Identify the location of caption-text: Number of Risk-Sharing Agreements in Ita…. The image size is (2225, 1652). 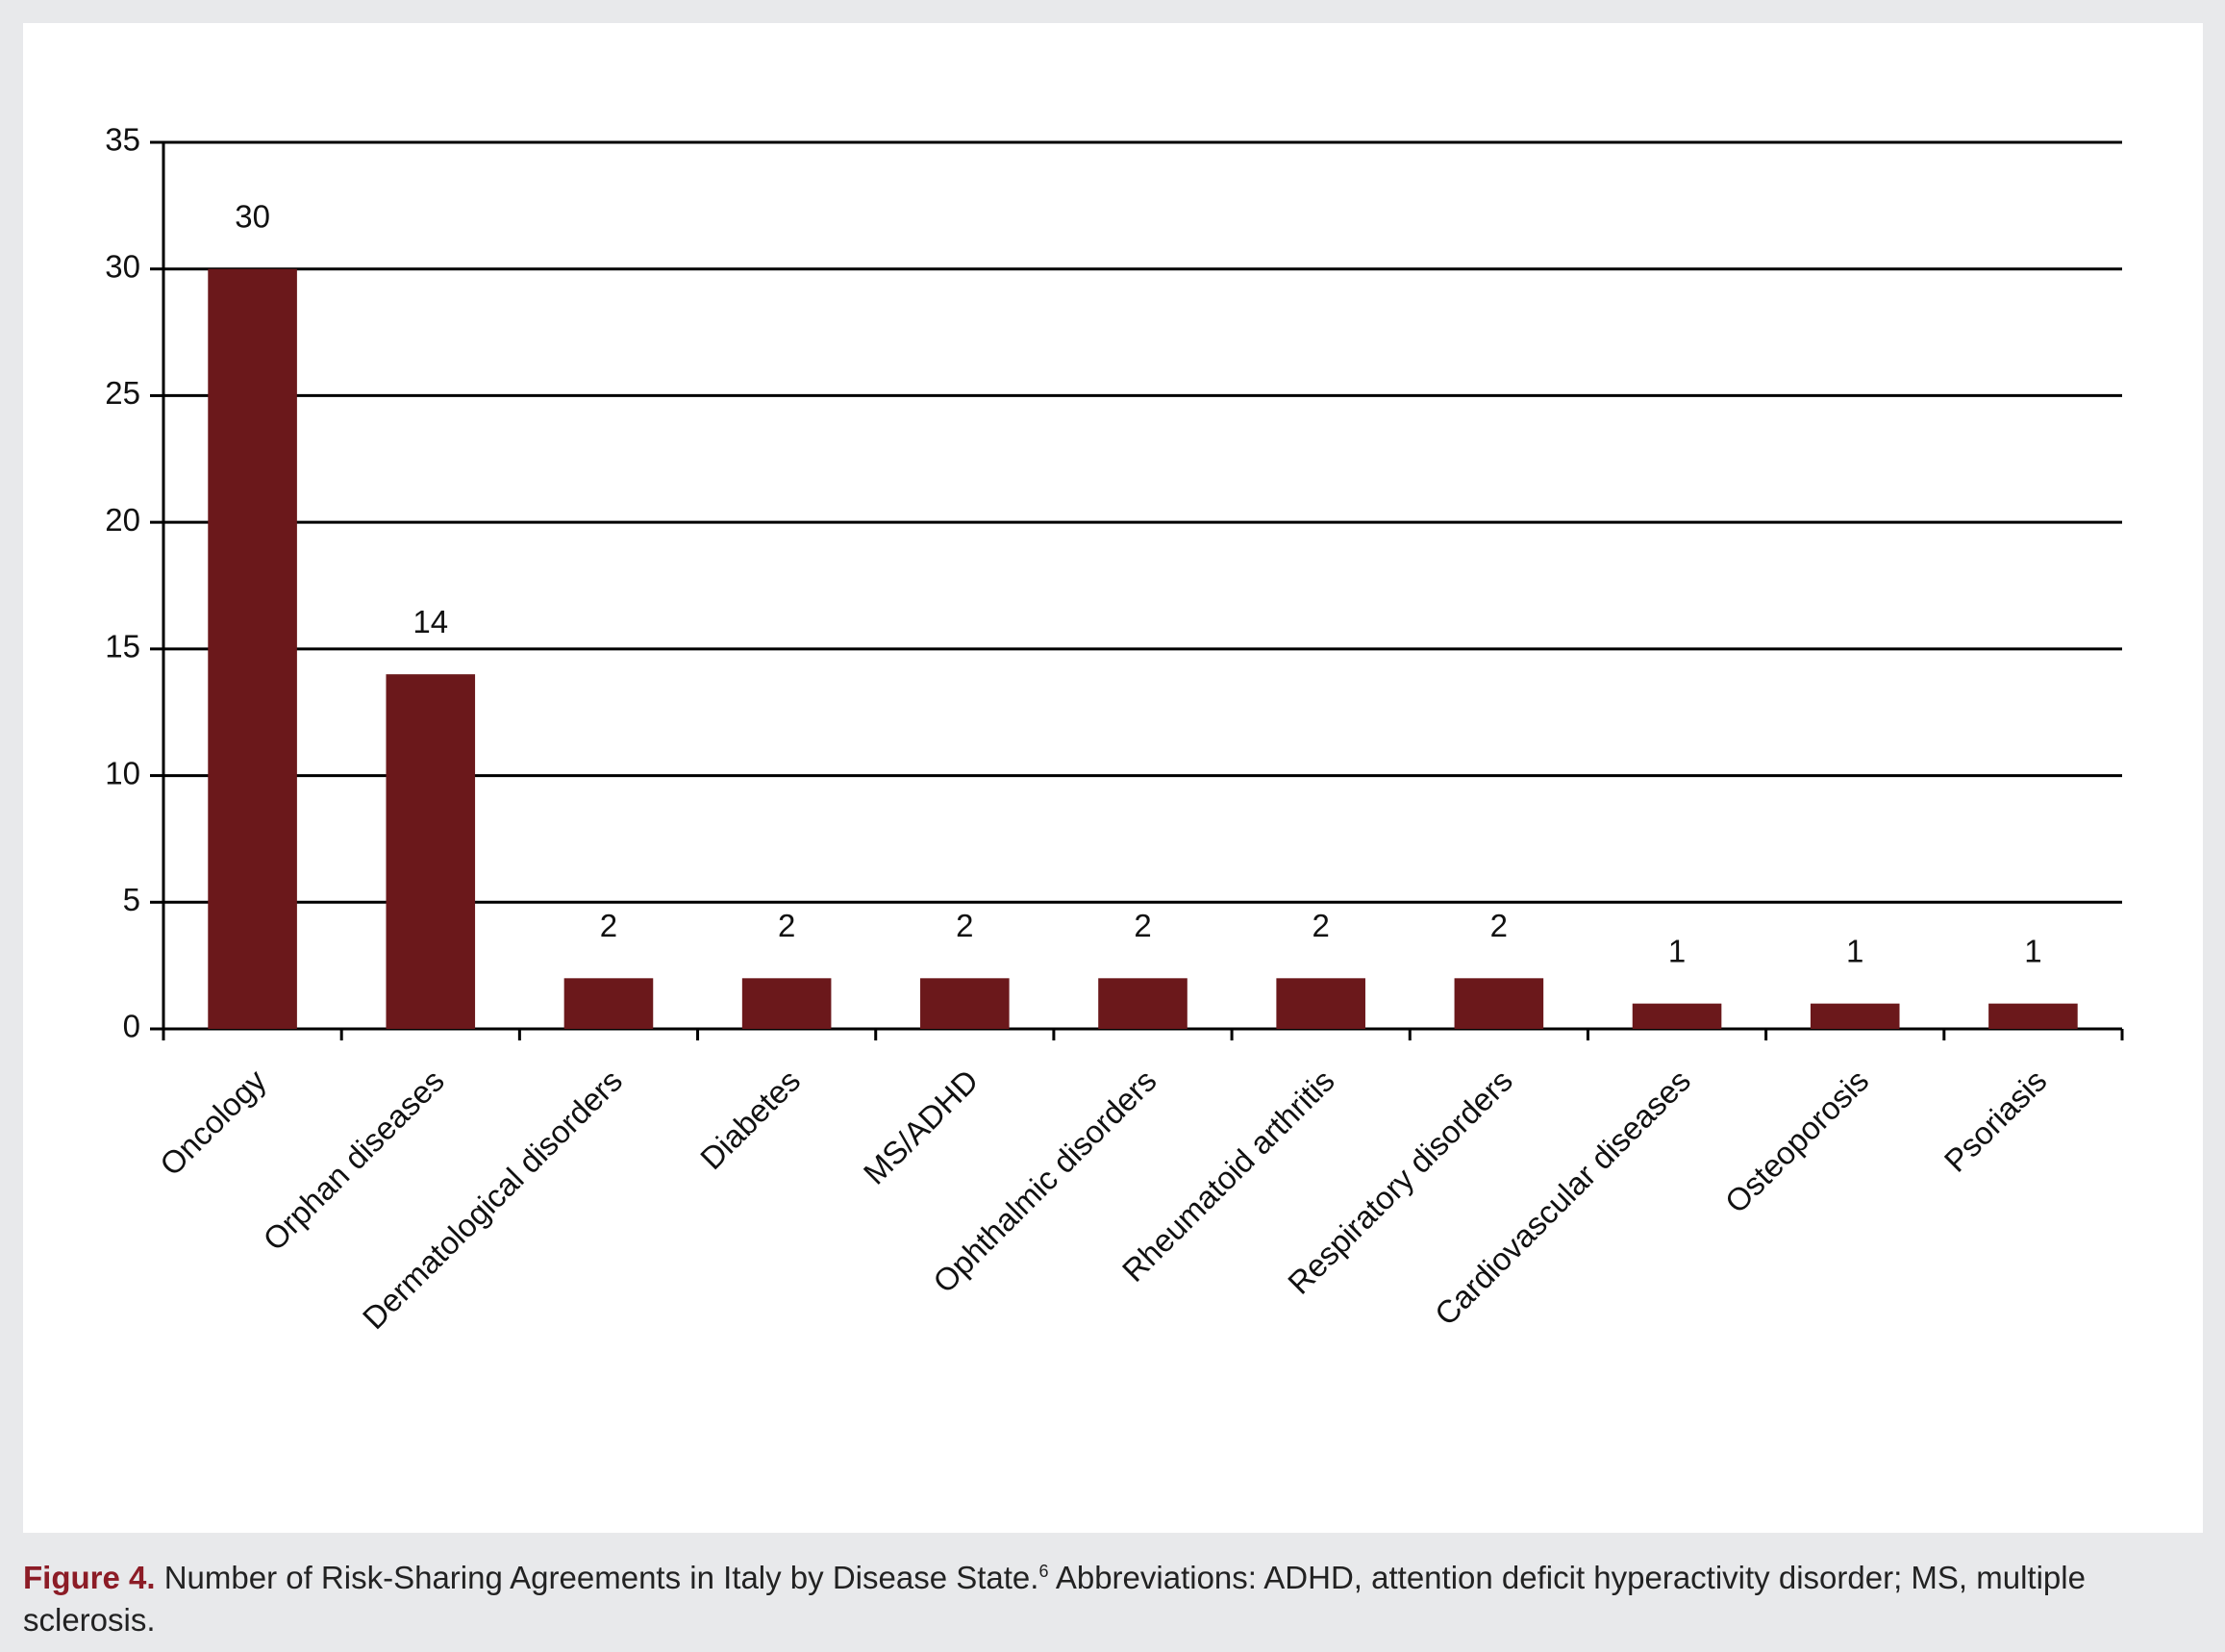
(601, 1577).